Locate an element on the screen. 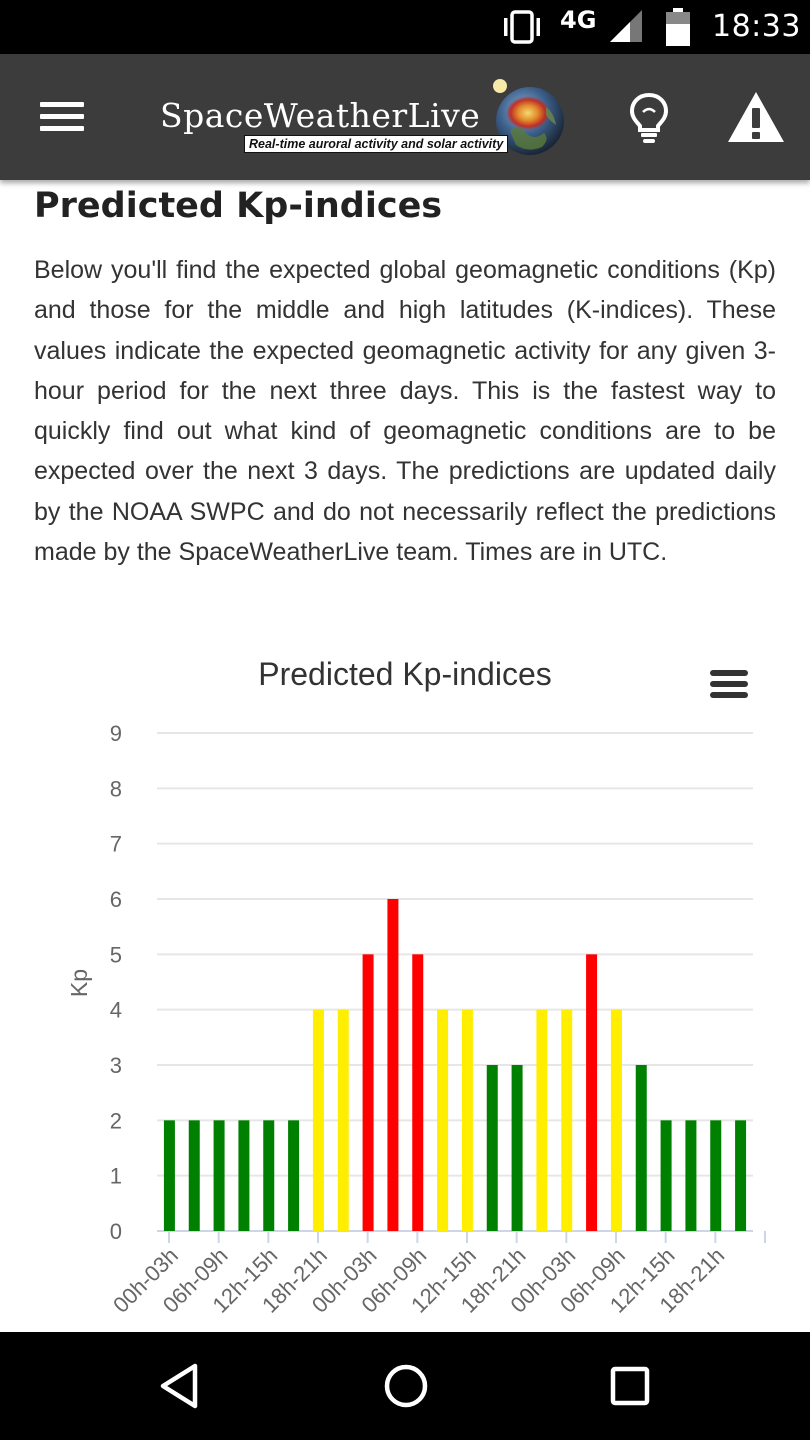 This screenshot has width=810, height=1440. signal-strength-icon is located at coordinates (626, 26).